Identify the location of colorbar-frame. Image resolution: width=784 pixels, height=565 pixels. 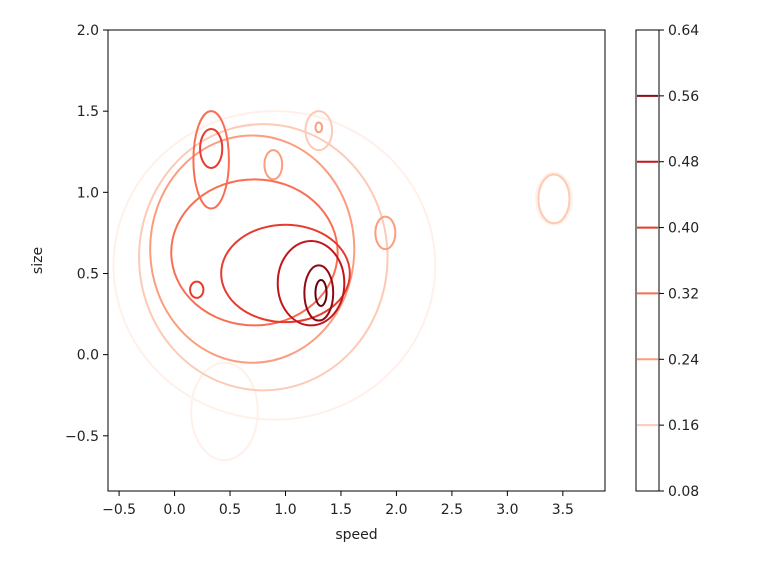
(647, 260).